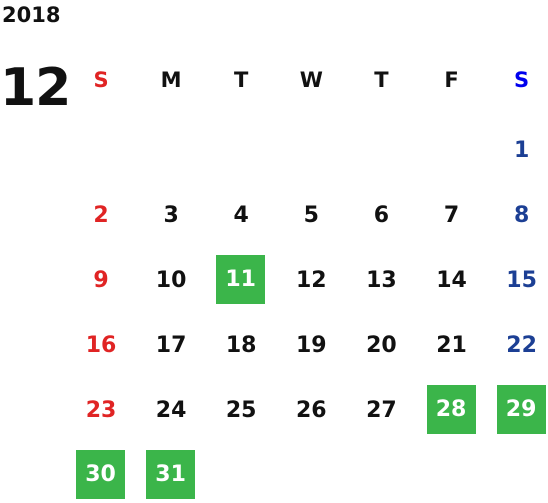 The width and height of the screenshot is (548, 503). Describe the element at coordinates (101, 410) in the screenshot. I see `day-cell: 23` at that location.